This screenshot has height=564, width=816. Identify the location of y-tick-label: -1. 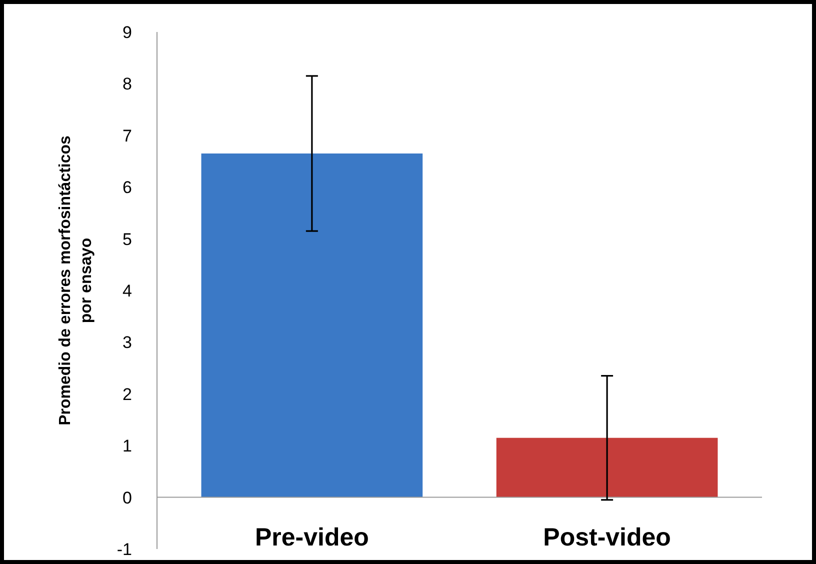
(124, 549).